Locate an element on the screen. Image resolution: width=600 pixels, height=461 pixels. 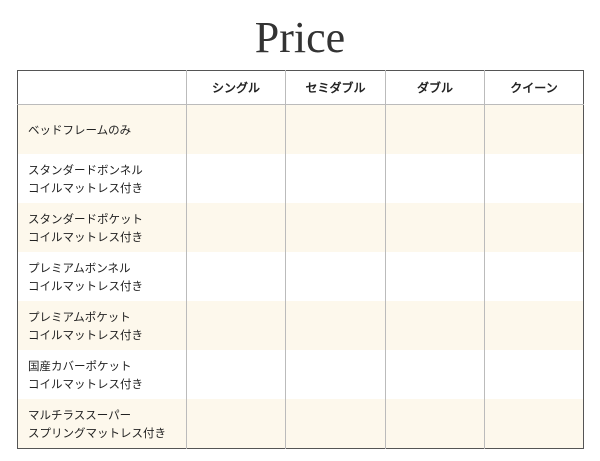
table-row: スタンダードボンネル コイルマットレス付き is located at coordinates (301, 178).